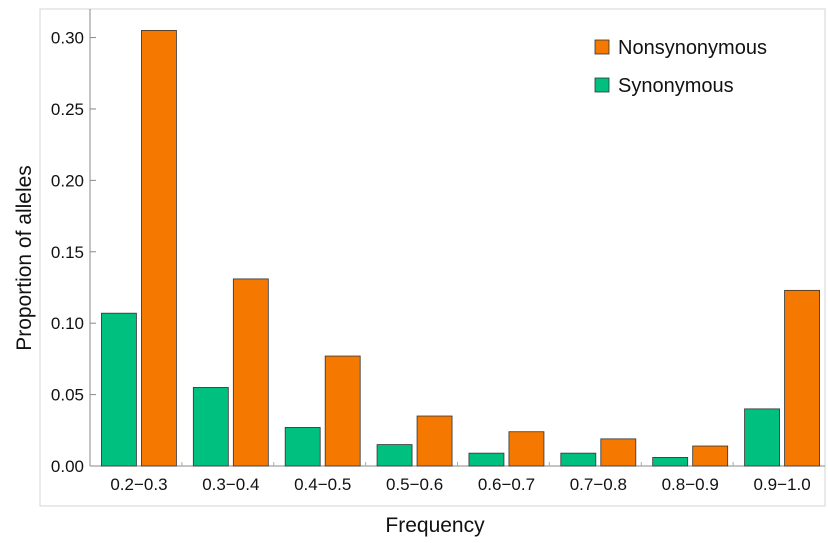  I want to click on legend-swatch-synonymous, so click(602, 85).